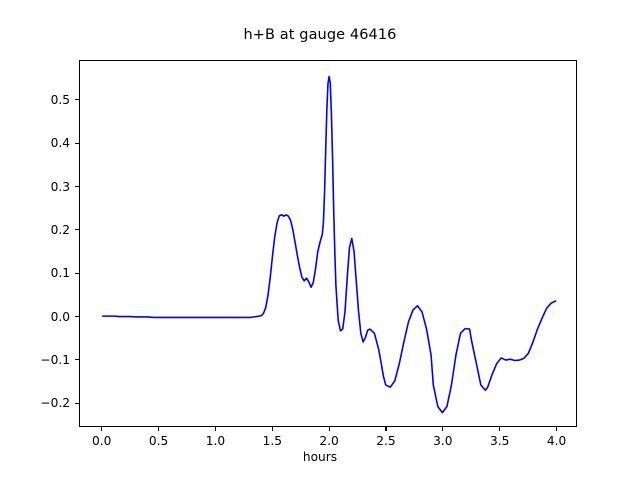 The width and height of the screenshot is (640, 480). What do you see at coordinates (55, 403) in the screenshot?
I see `y-tick-label: −0.2` at bounding box center [55, 403].